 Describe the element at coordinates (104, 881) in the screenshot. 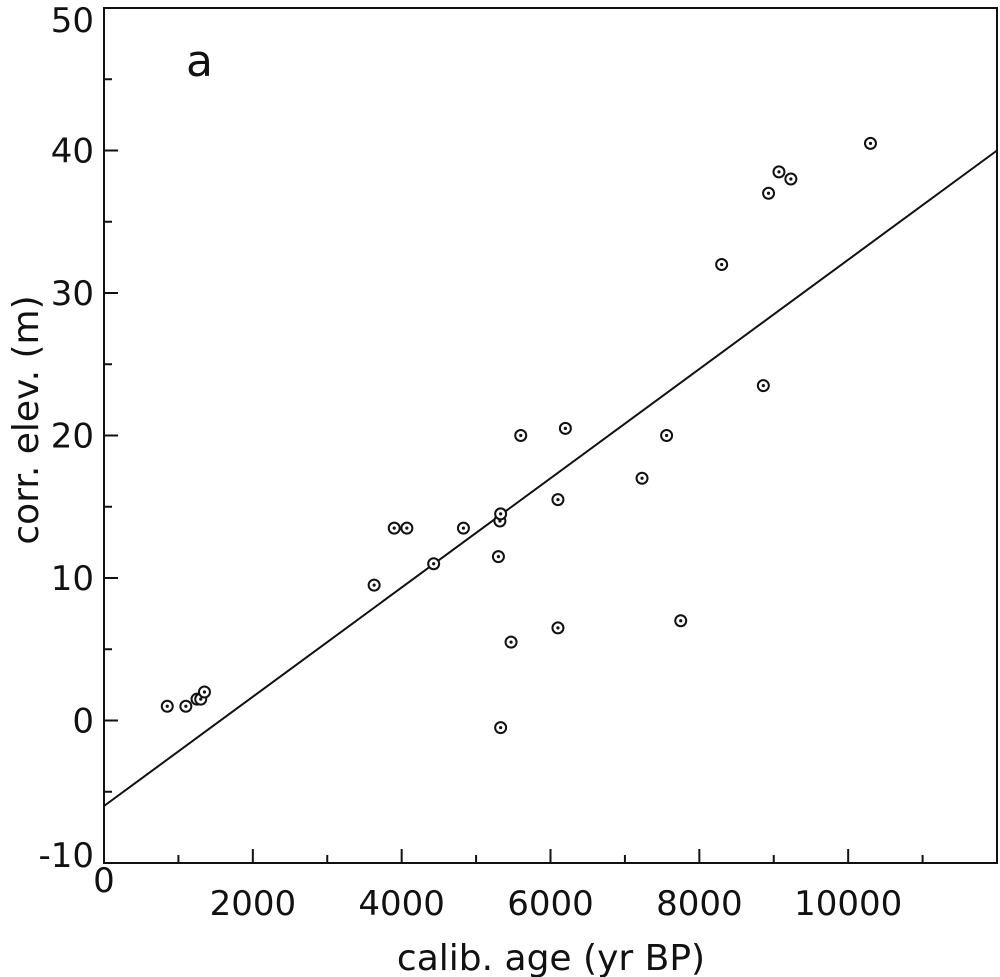

I see `x-origin-tick-label: 0` at that location.